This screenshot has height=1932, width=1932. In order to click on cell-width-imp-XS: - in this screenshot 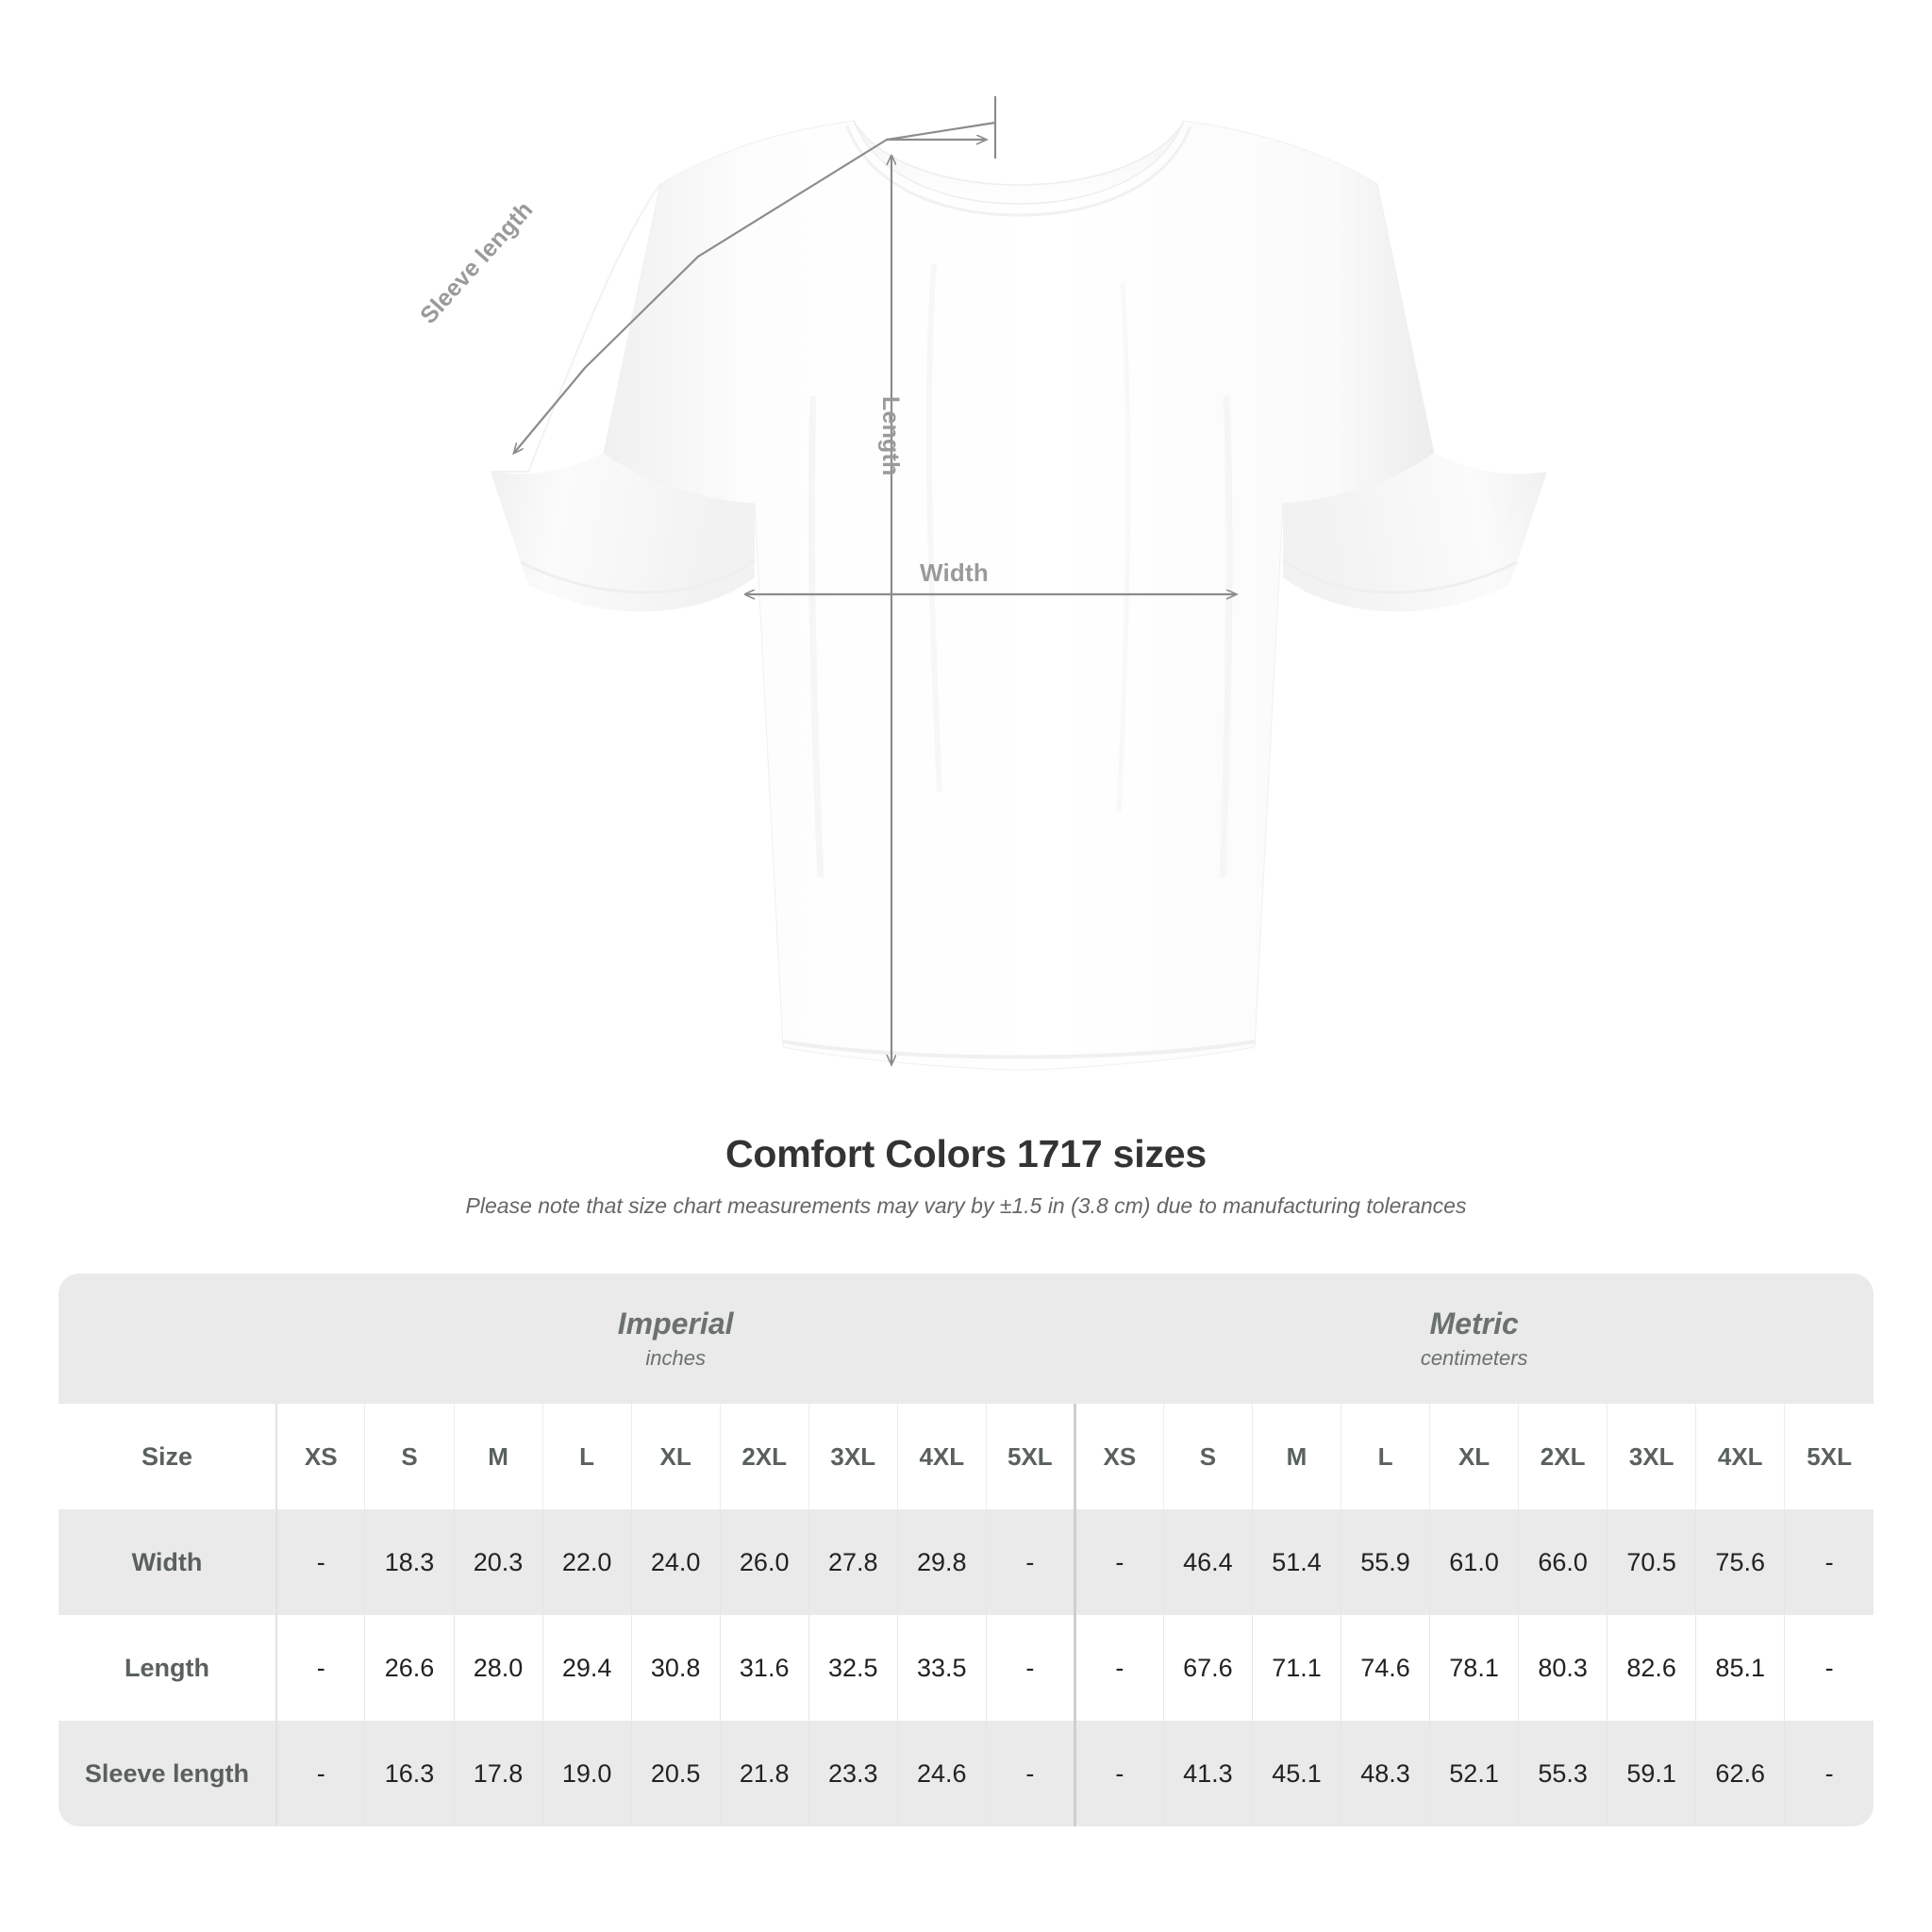, I will do `click(320, 1562)`.